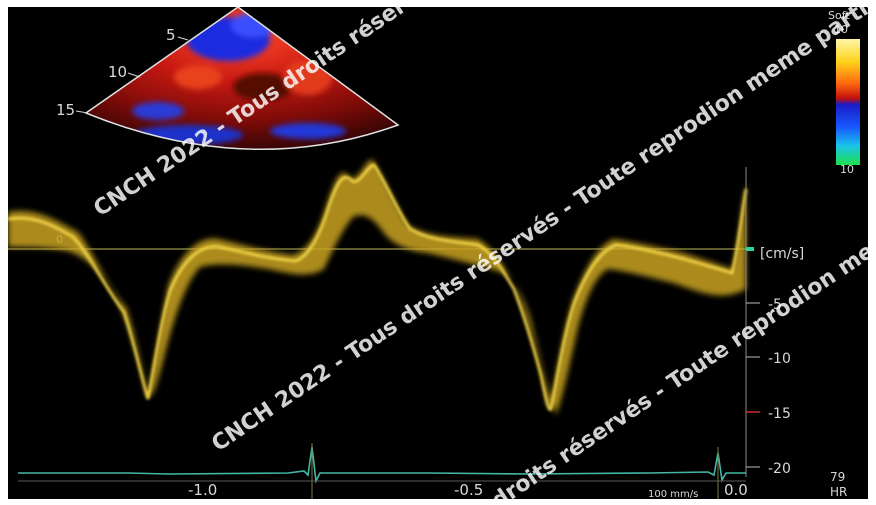 The image size is (876, 505). I want to click on time-tick-minus-1: -1.0, so click(202, 490).